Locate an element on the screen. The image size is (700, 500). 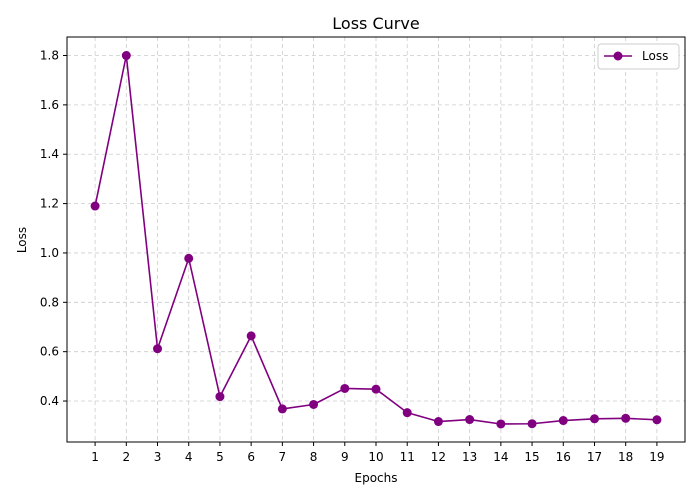
x-tick-label: 1 is located at coordinates (95, 457).